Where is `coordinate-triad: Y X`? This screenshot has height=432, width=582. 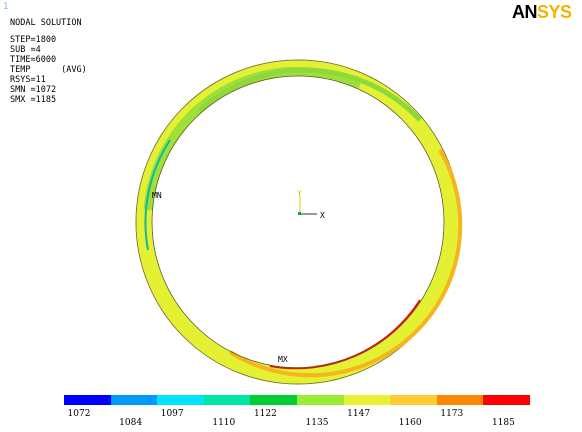 coordinate-triad: Y X is located at coordinates (311, 204).